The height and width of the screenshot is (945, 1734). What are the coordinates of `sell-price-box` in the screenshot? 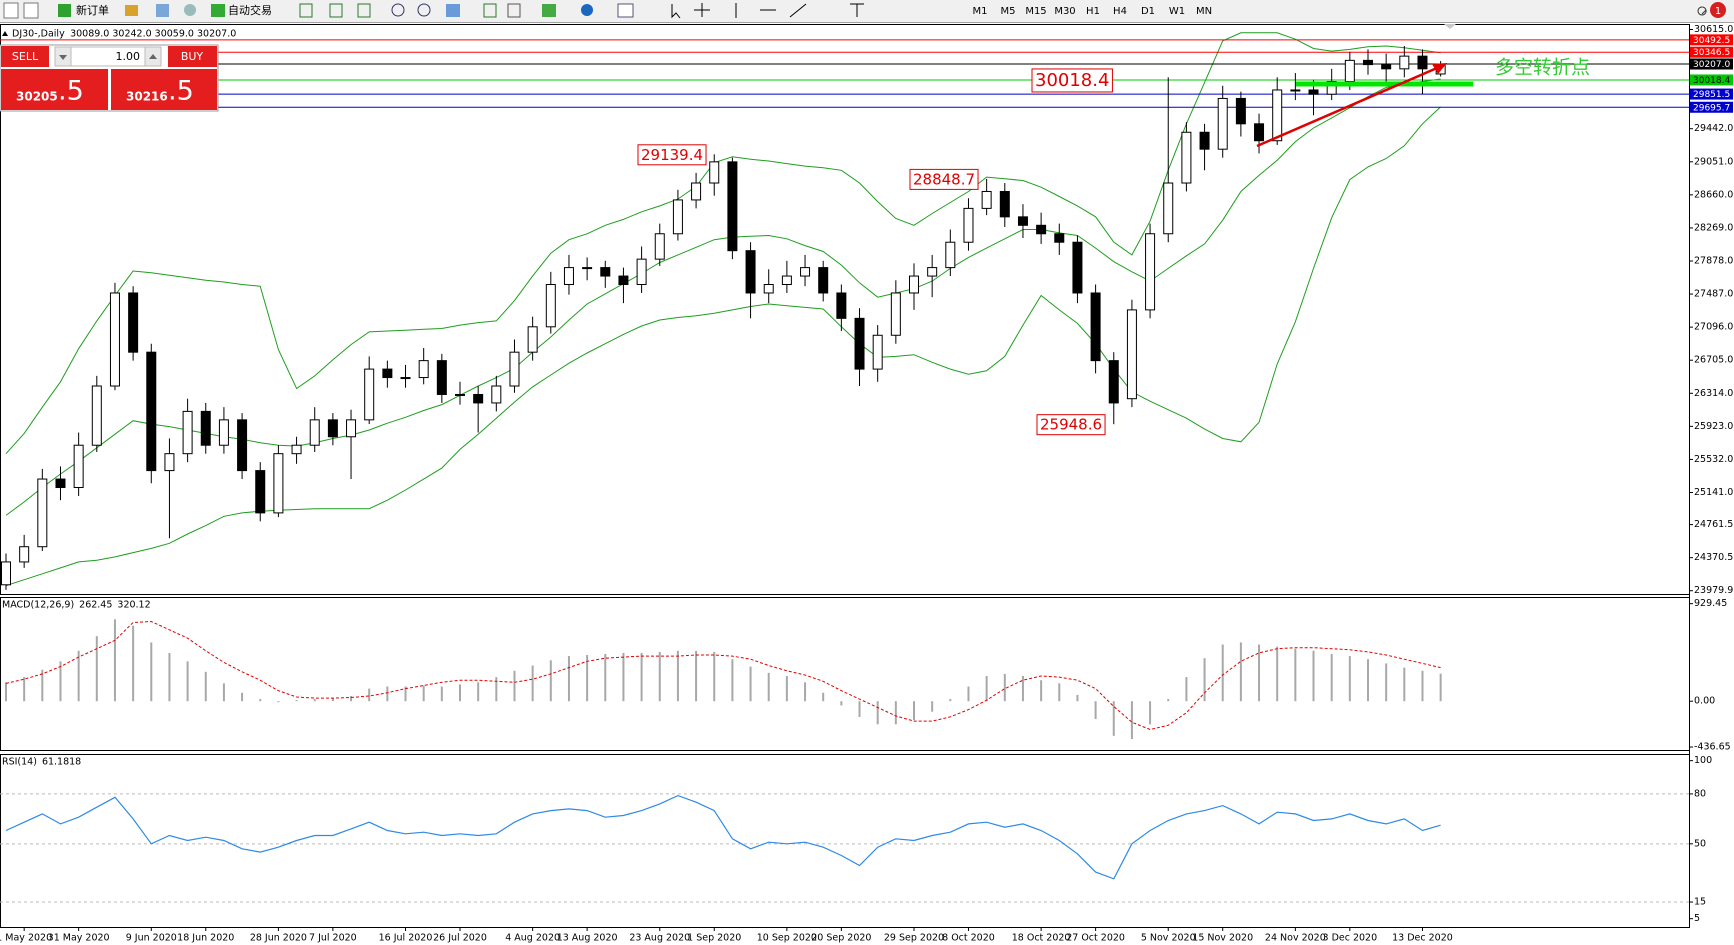 It's located at (54, 89).